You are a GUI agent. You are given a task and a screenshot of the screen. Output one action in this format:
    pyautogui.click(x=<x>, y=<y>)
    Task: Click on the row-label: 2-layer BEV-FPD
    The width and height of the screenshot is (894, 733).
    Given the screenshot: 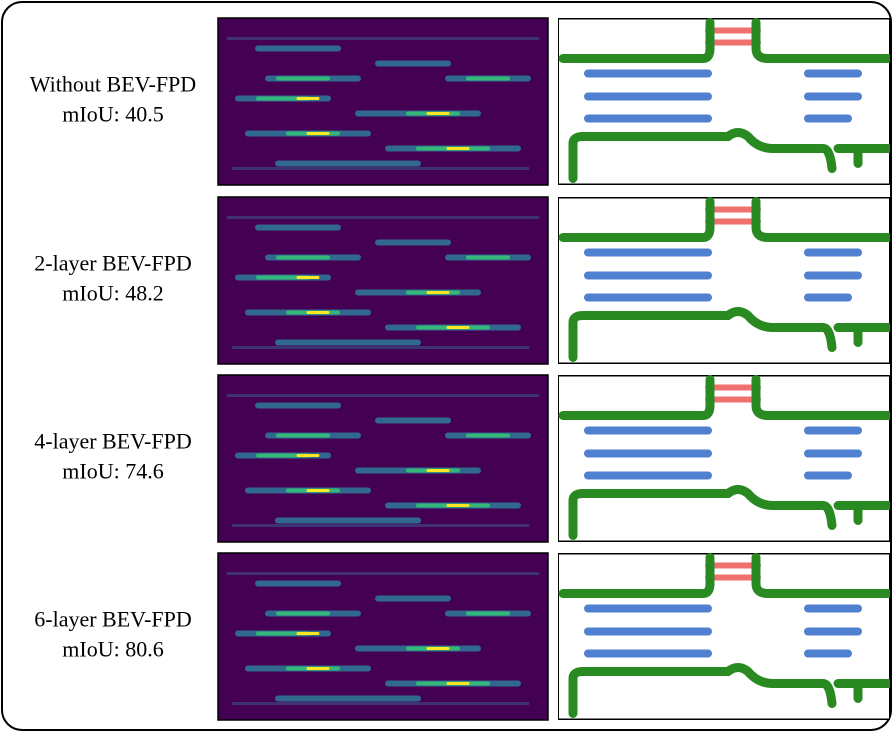 What is the action you would take?
    pyautogui.click(x=112, y=263)
    